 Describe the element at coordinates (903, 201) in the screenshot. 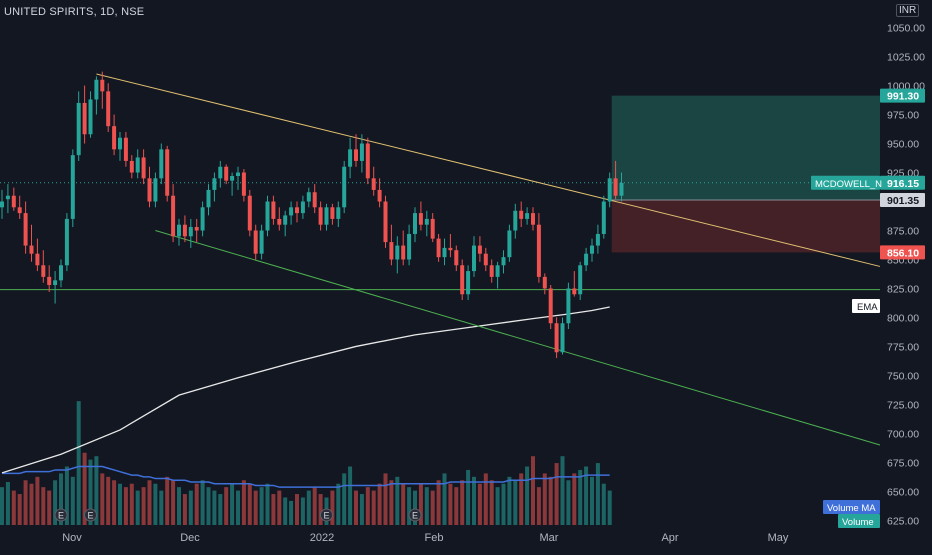

I see `price-label-text: 901.35` at that location.